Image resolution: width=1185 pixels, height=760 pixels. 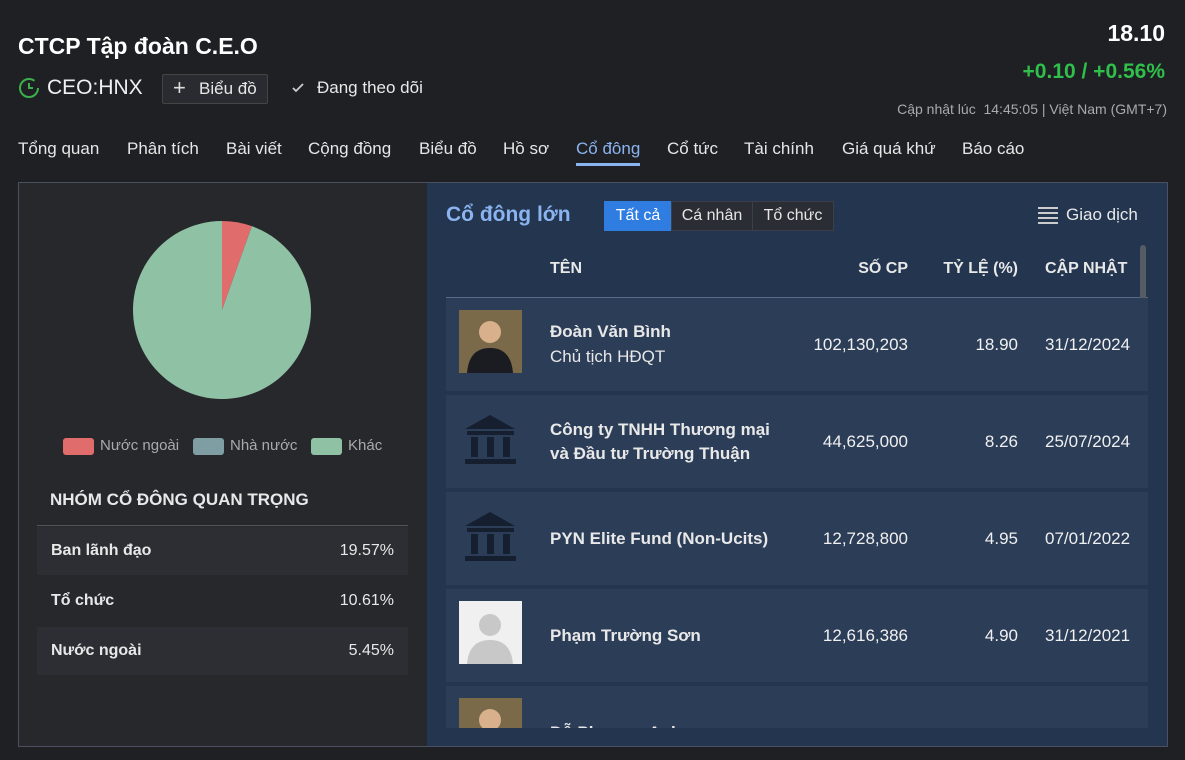 What do you see at coordinates (1088, 441) in the screenshot?
I see `date: 25/07/2024` at bounding box center [1088, 441].